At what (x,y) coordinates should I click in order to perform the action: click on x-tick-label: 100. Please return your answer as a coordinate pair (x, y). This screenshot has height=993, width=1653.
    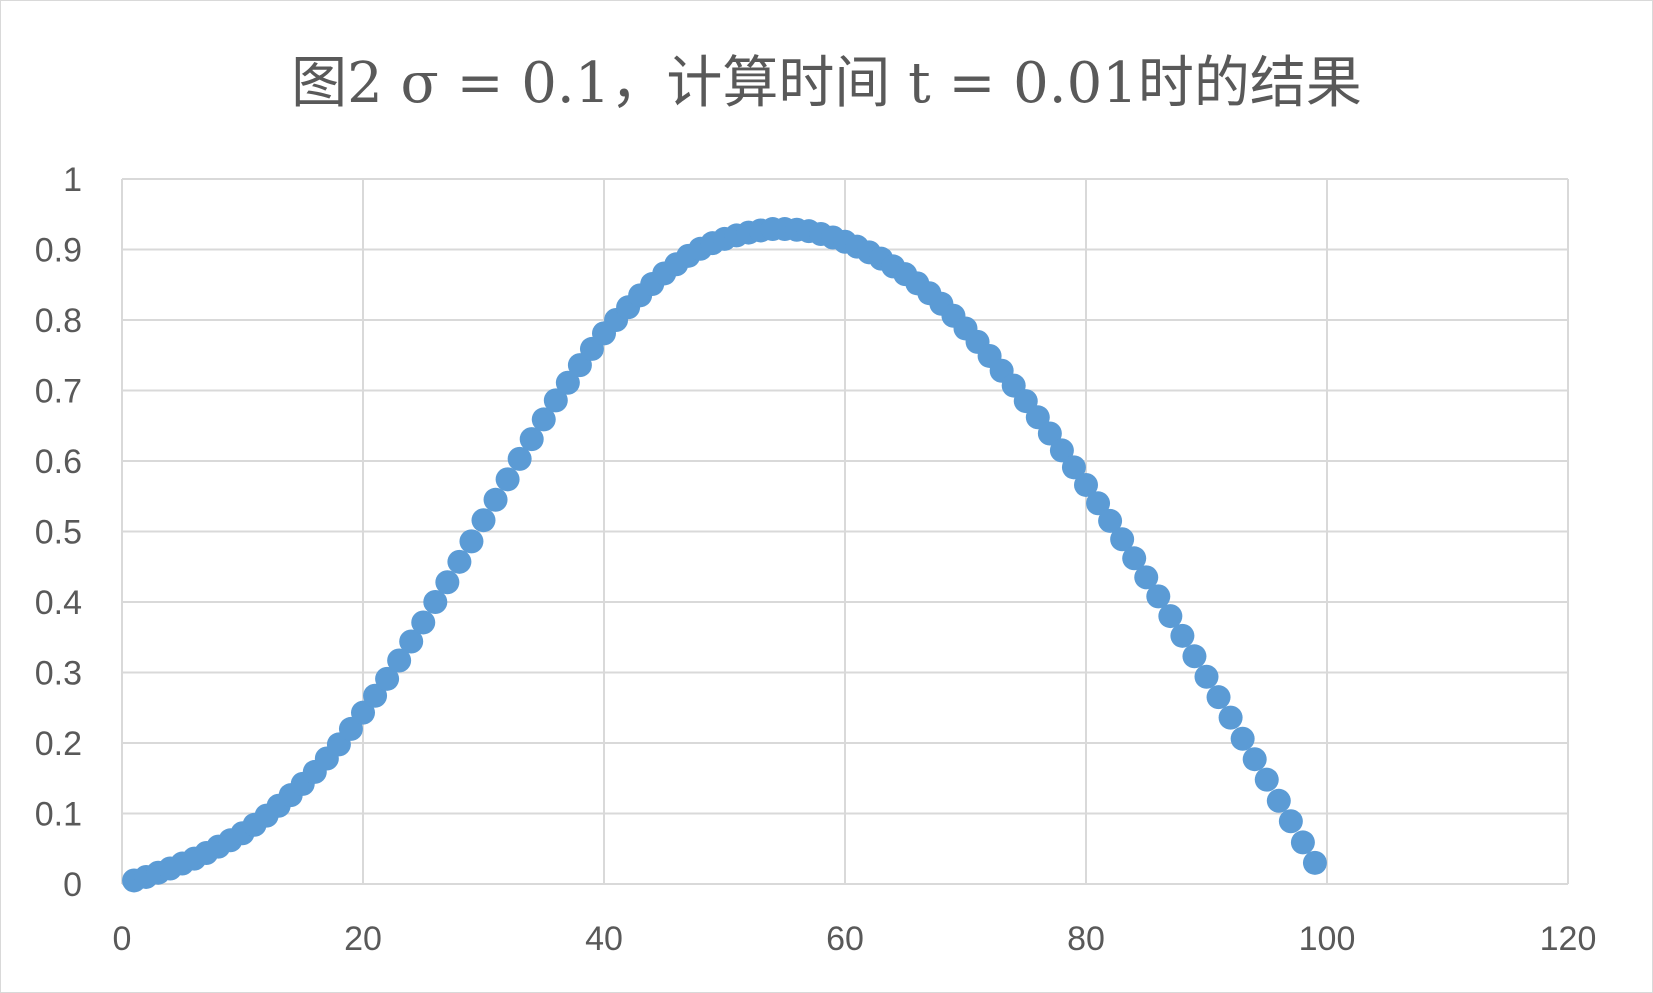
    Looking at the image, I should click on (1327, 939).